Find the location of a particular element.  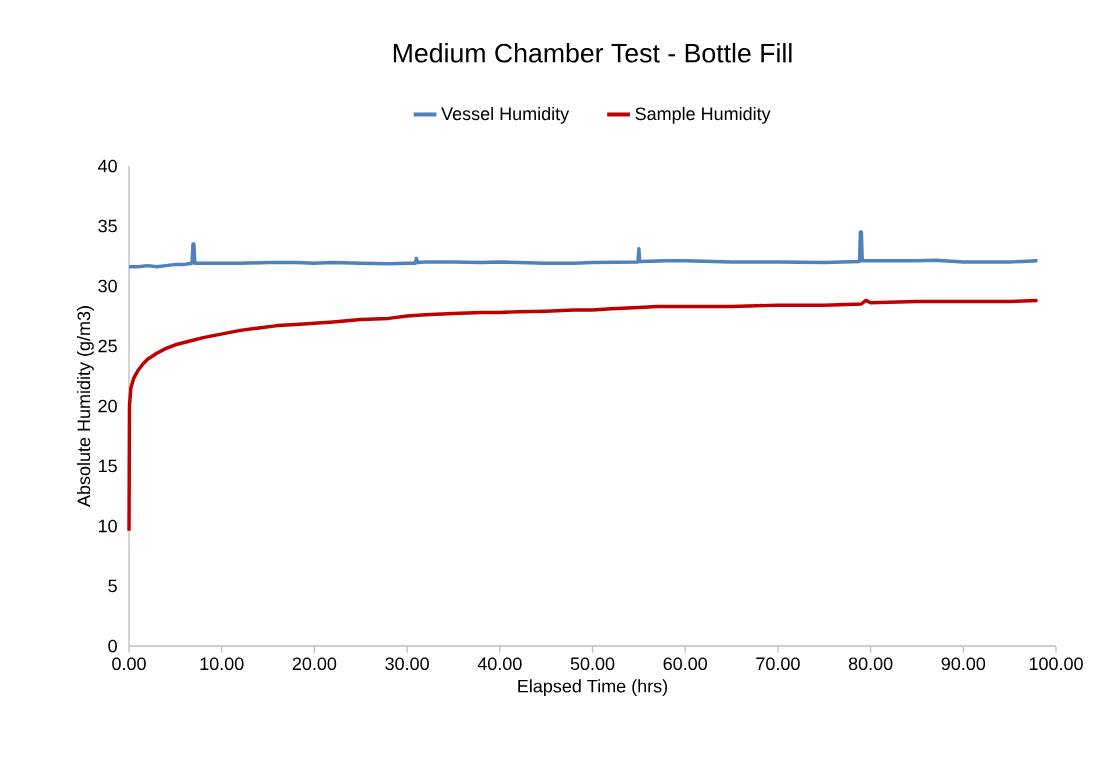

x-tick-label: 50.00 is located at coordinates (592, 664).